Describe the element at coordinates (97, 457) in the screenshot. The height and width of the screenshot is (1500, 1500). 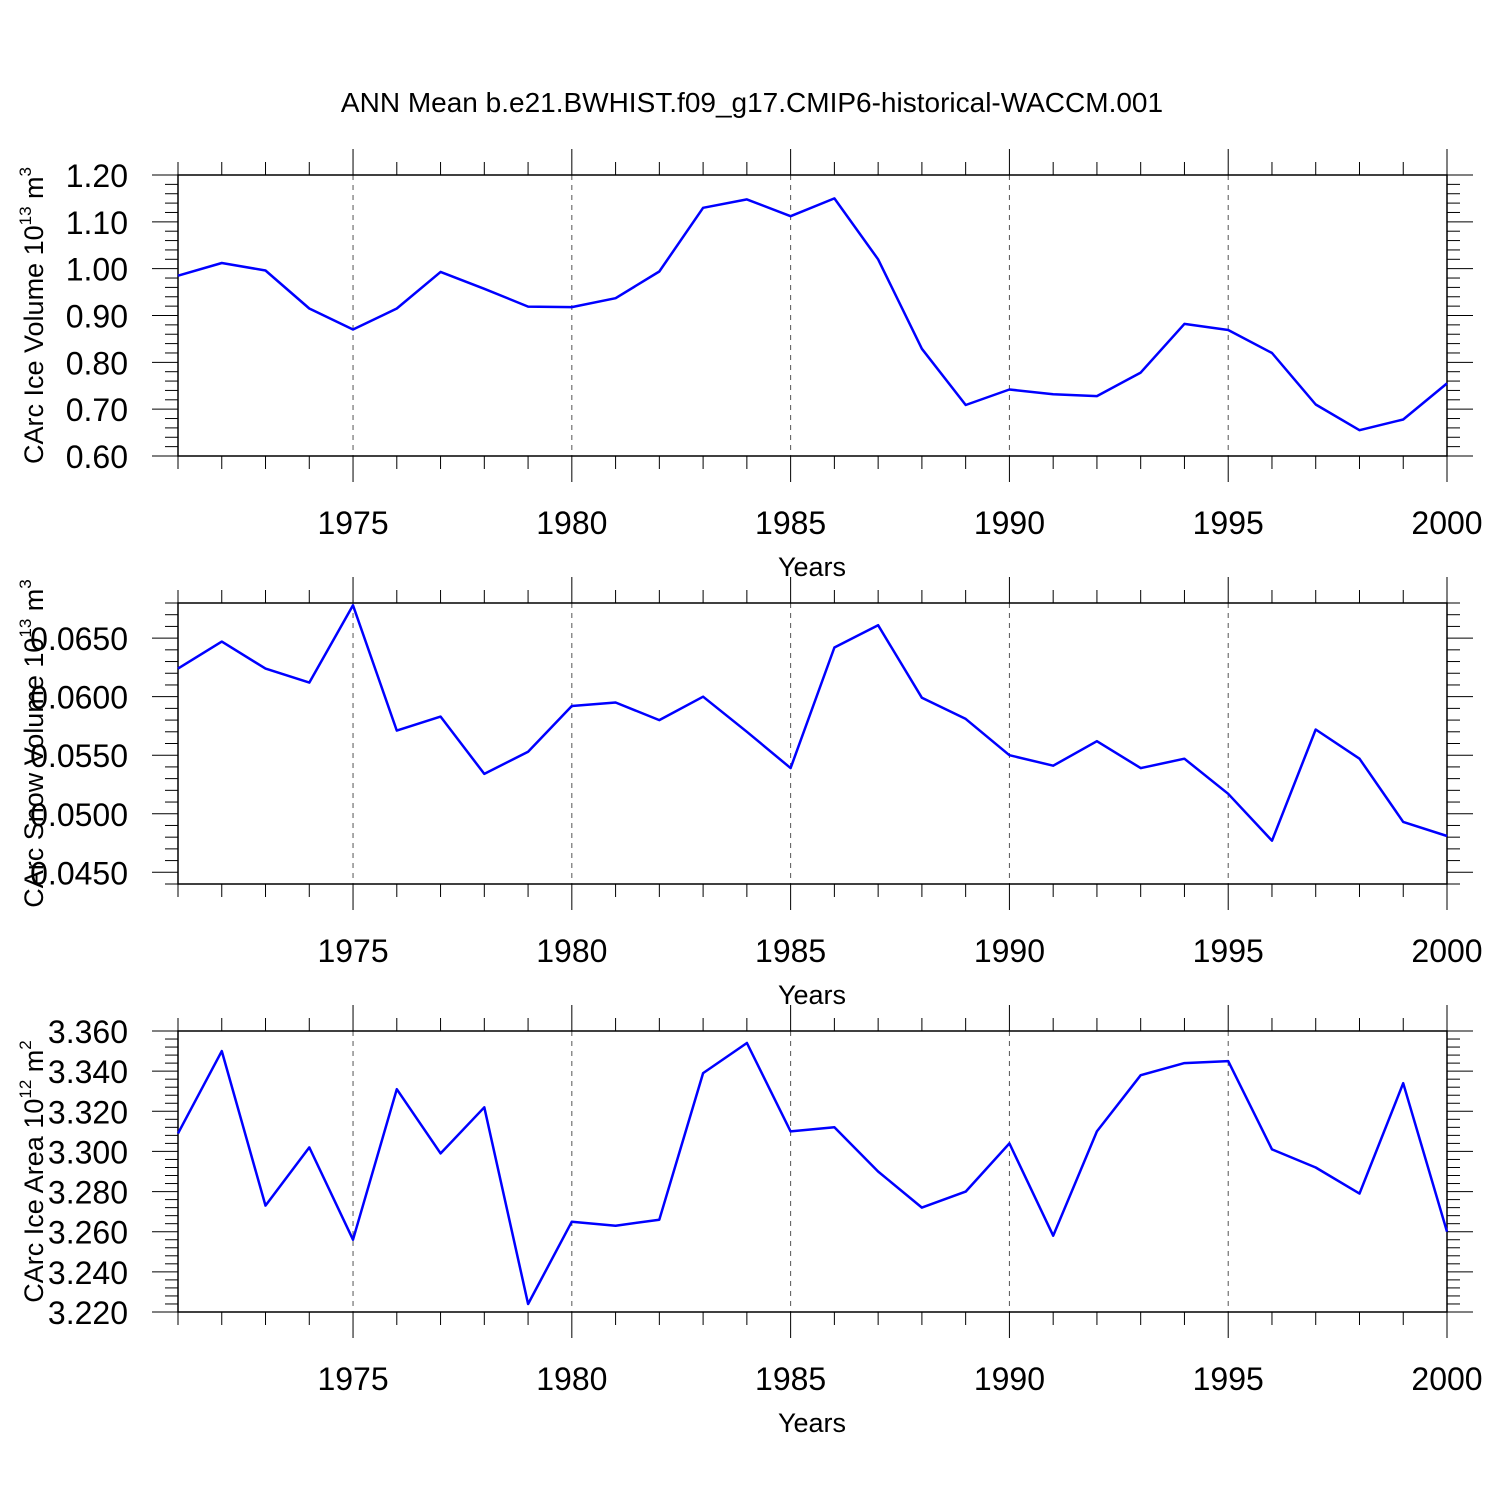
I see `y-tick-label: 0.60` at that location.